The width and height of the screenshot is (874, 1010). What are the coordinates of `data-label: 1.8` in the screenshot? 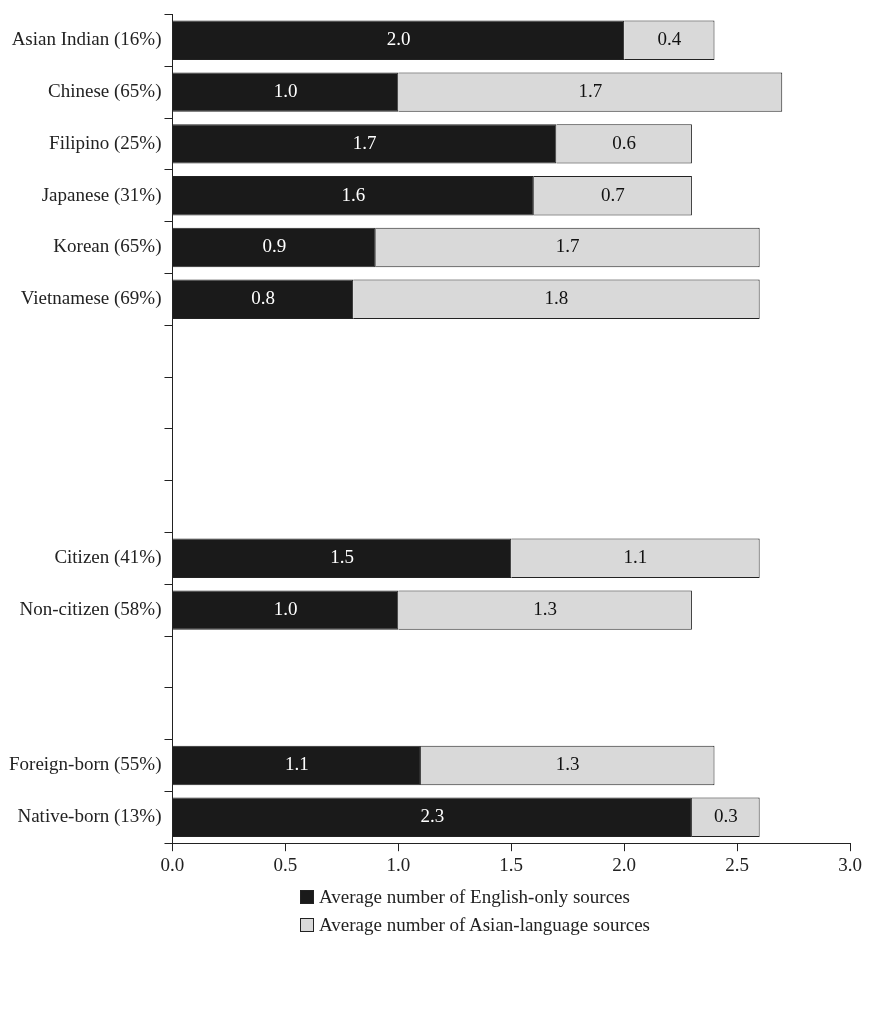 It's located at (556, 298).